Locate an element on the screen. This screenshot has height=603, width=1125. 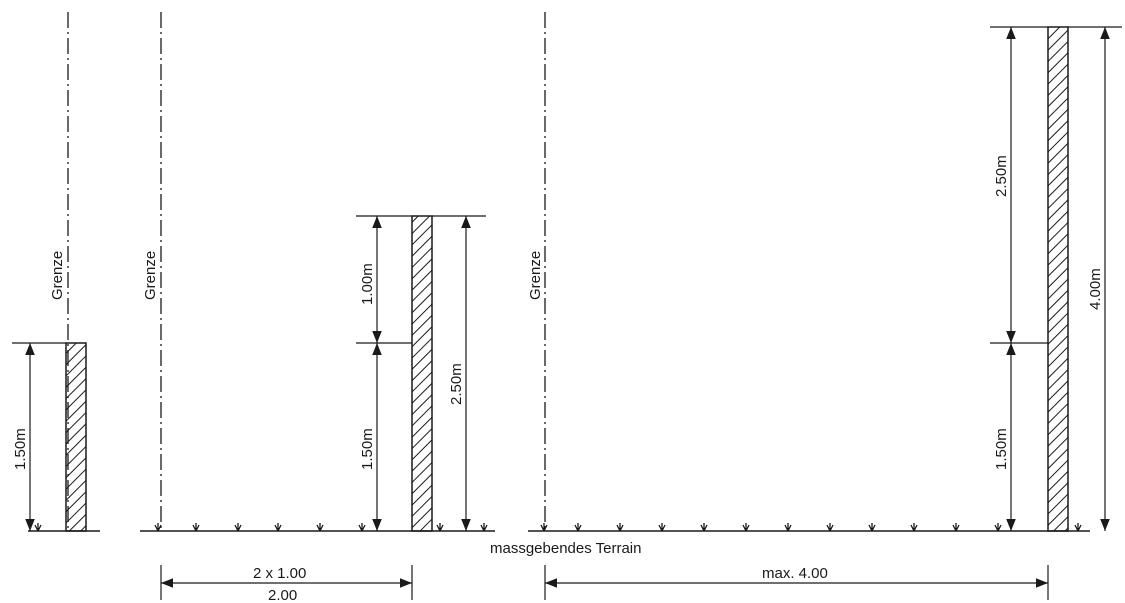
dim-1-00-label: 1.00m is located at coordinates (367, 284).